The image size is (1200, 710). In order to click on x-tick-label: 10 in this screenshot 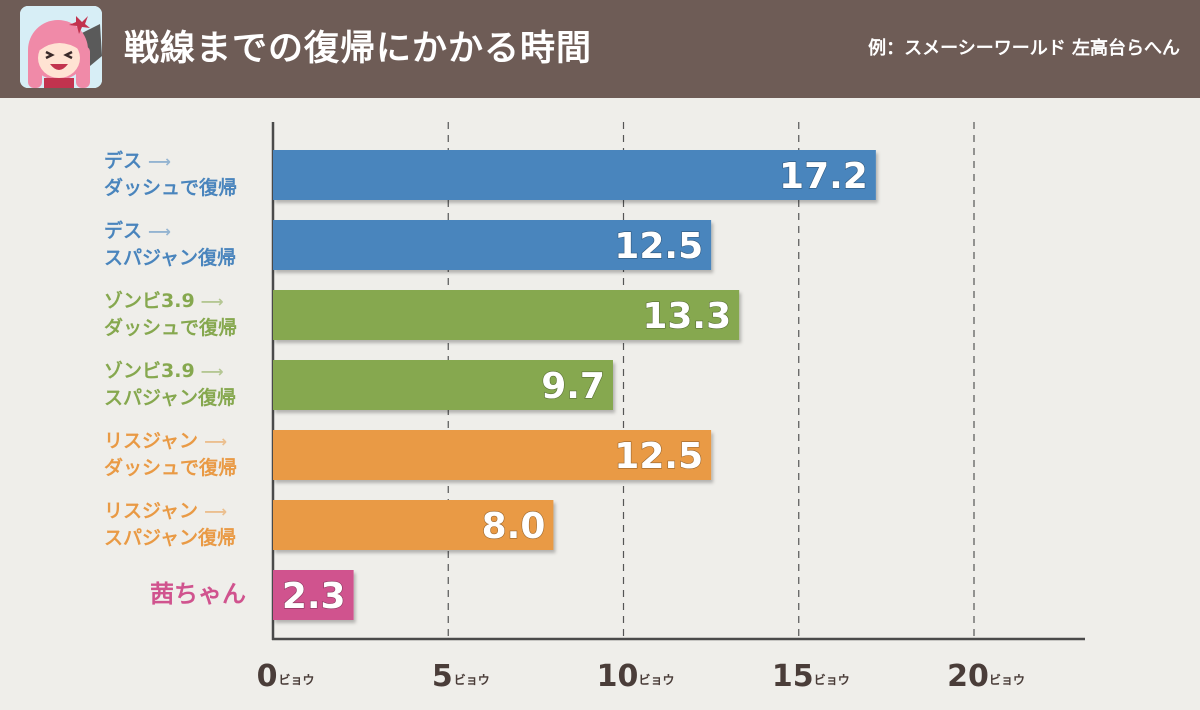, I will do `click(618, 676)`.